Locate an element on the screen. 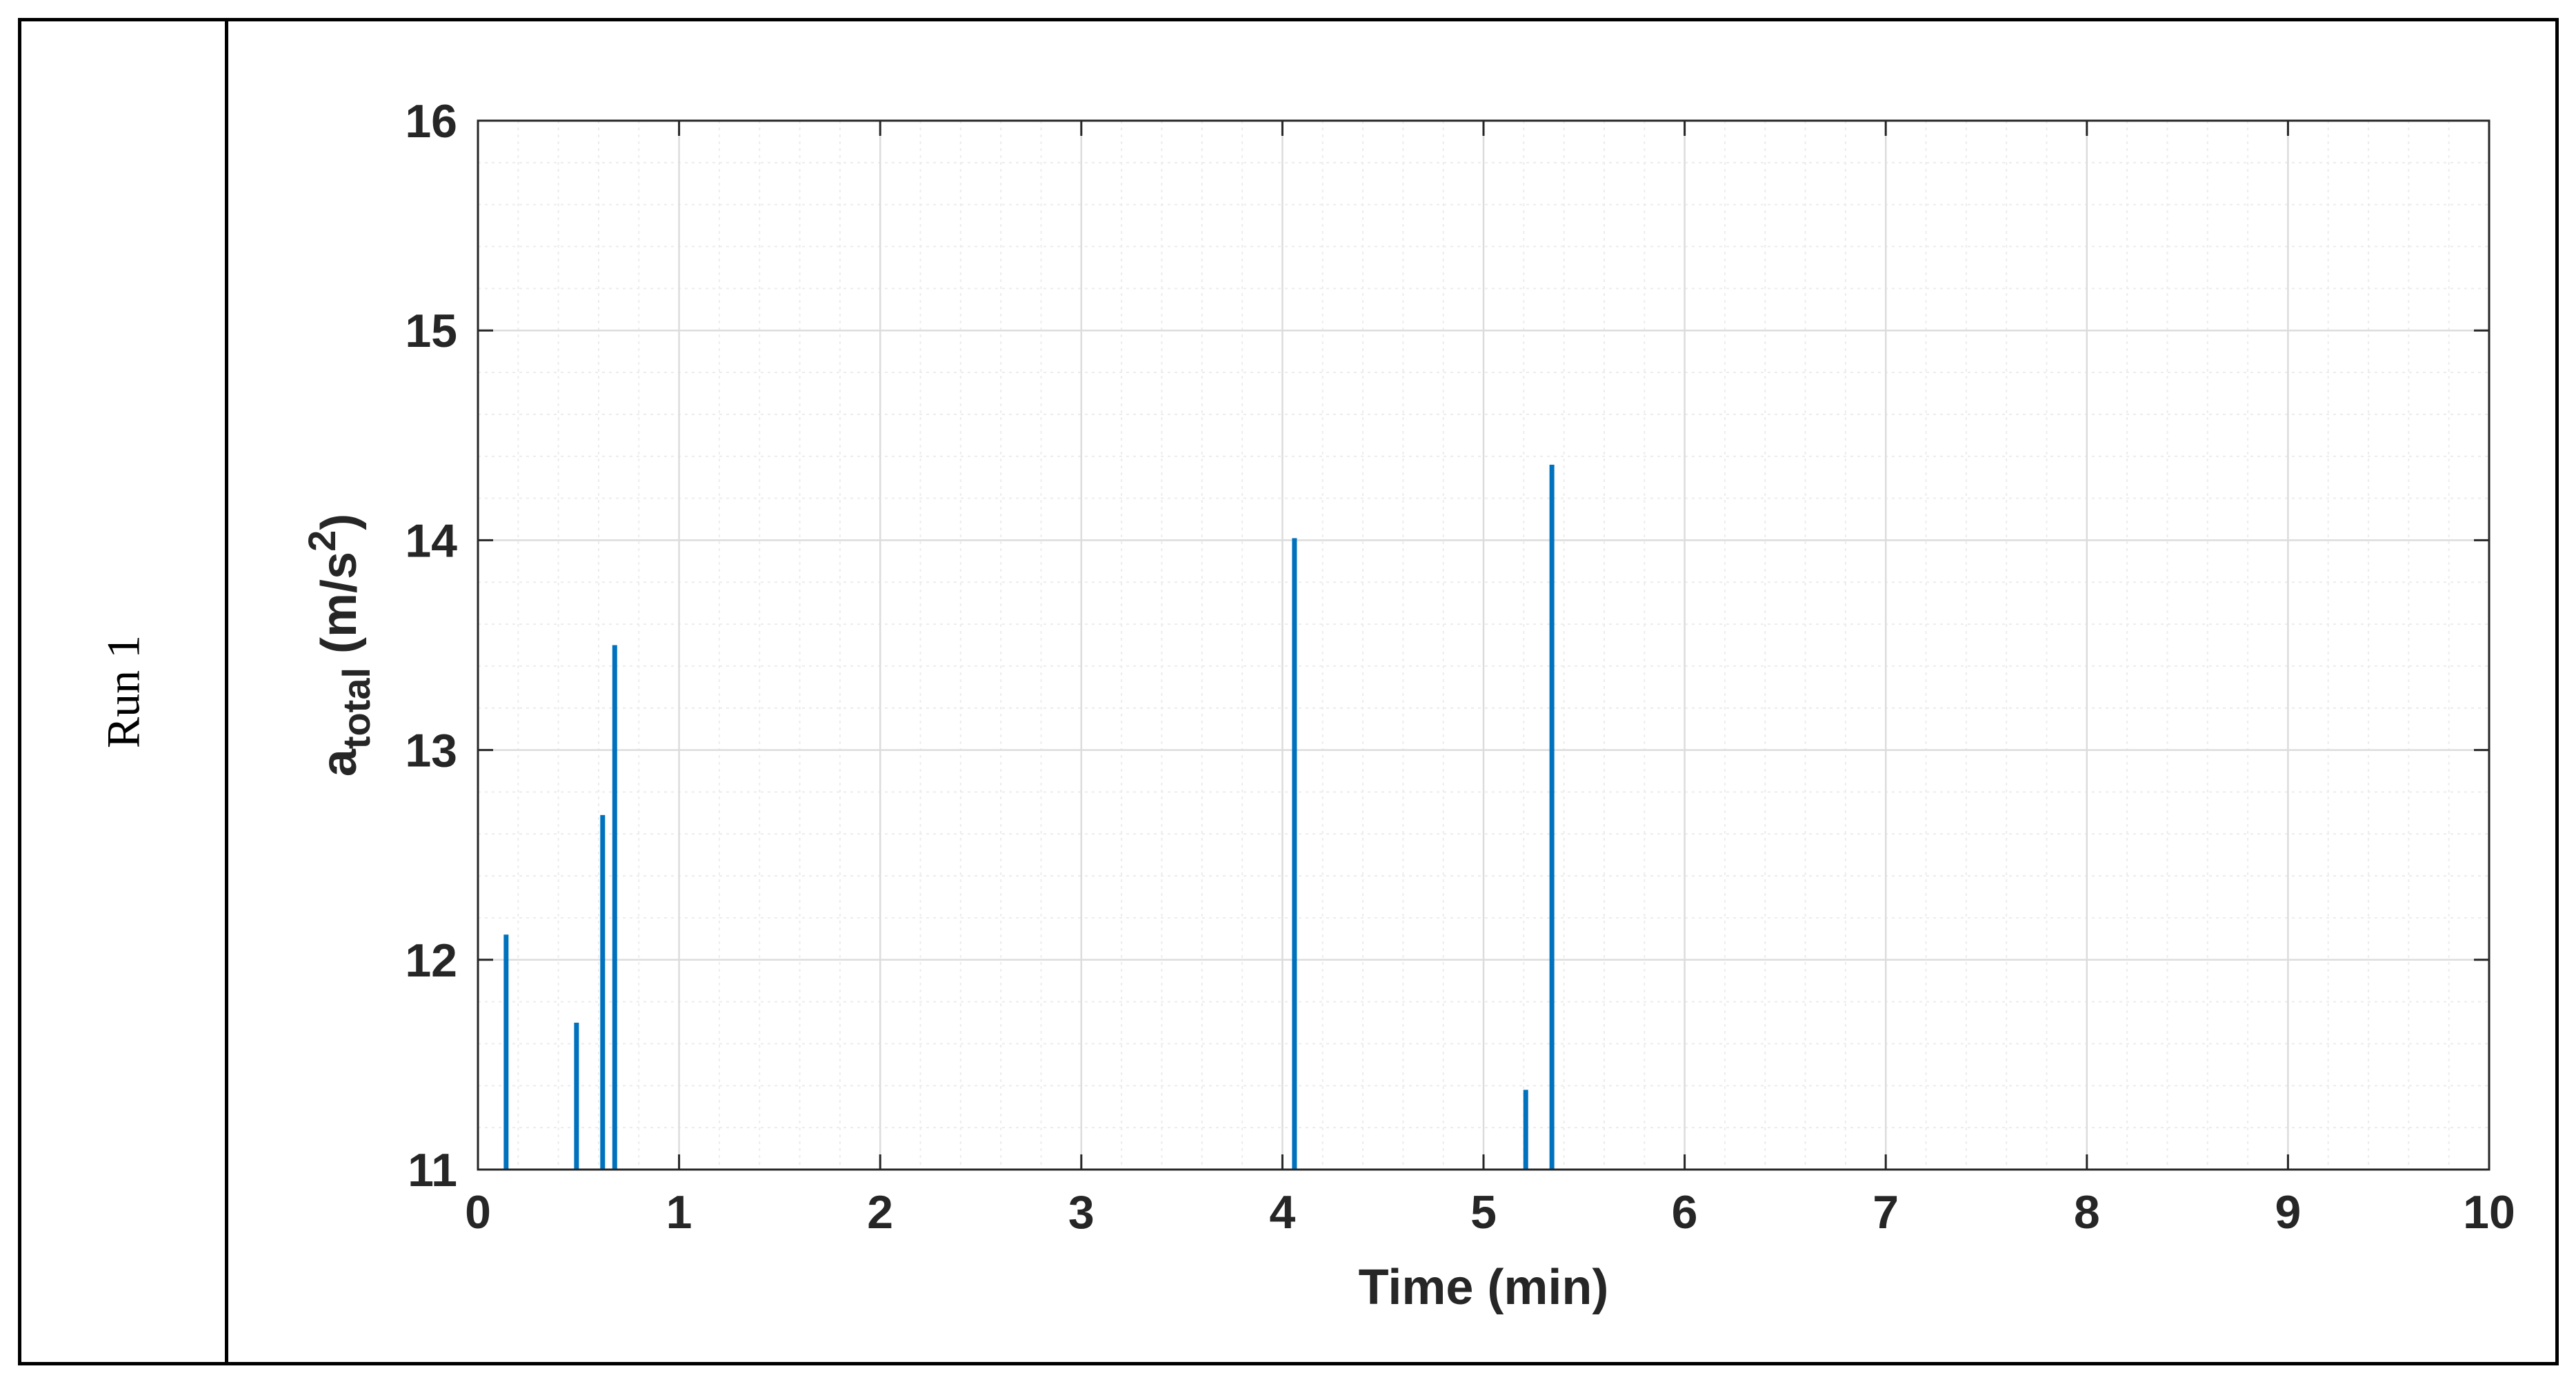 This screenshot has width=2576, height=1393. y-tick-label: 15 is located at coordinates (431, 331).